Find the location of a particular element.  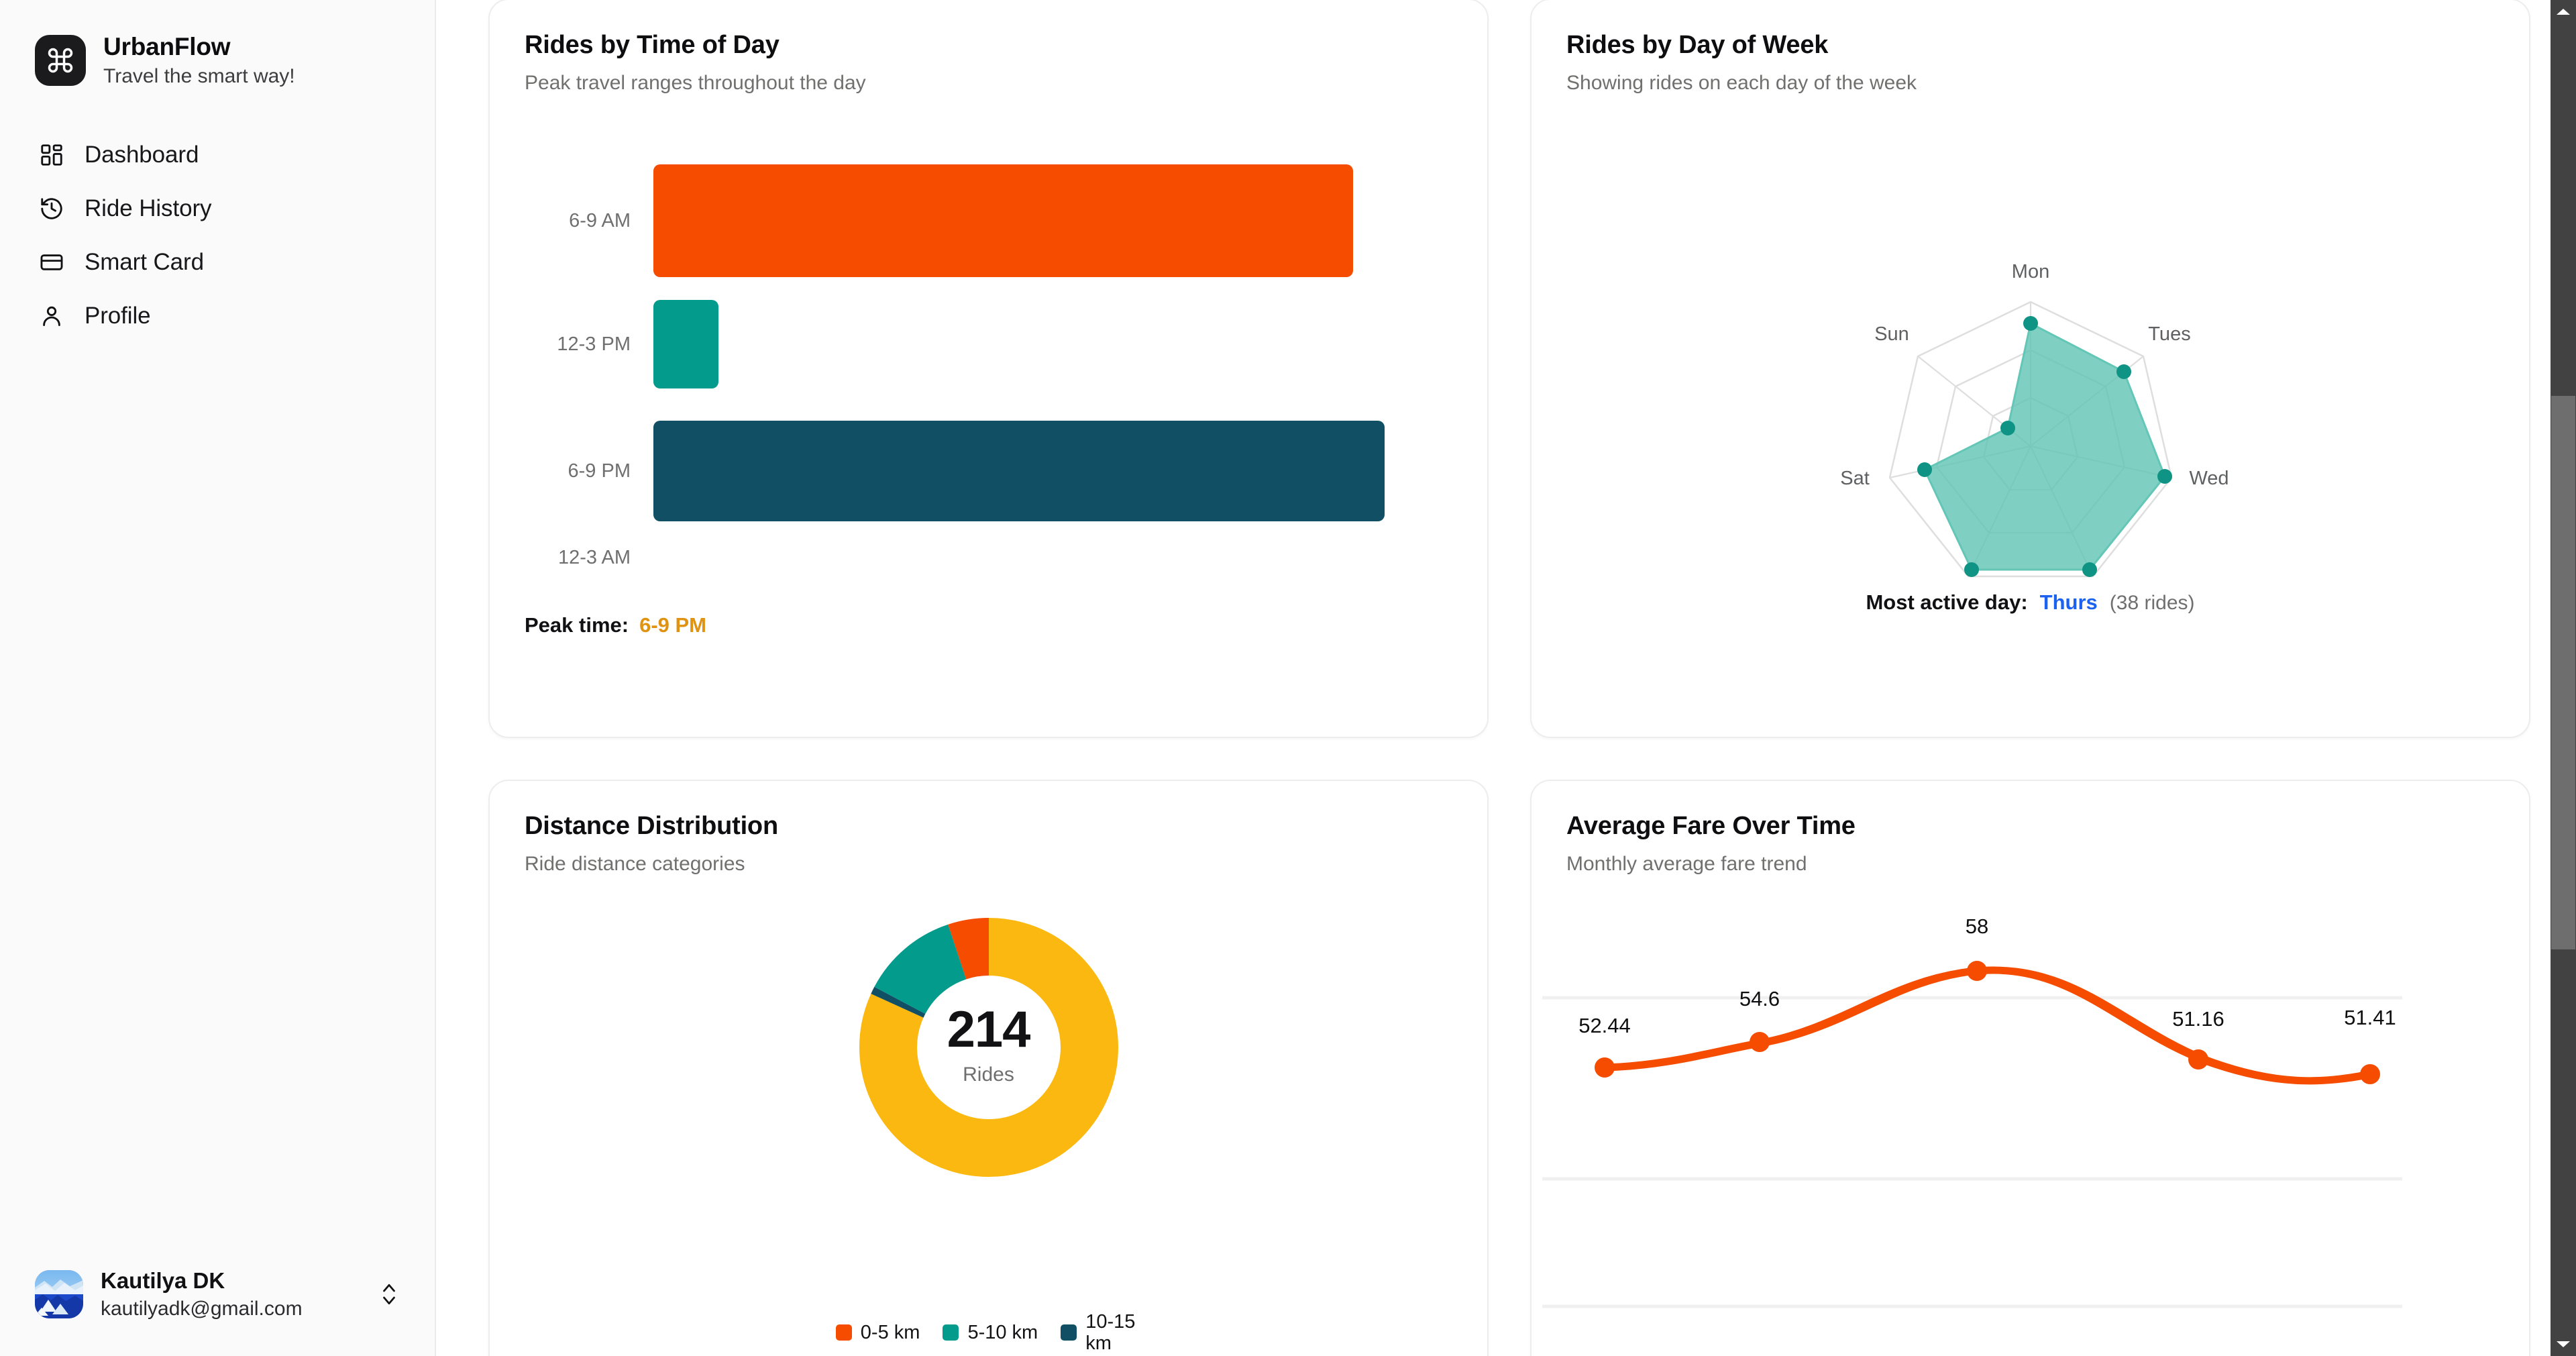

scrollbar-thumb is located at coordinates (2563, 672).